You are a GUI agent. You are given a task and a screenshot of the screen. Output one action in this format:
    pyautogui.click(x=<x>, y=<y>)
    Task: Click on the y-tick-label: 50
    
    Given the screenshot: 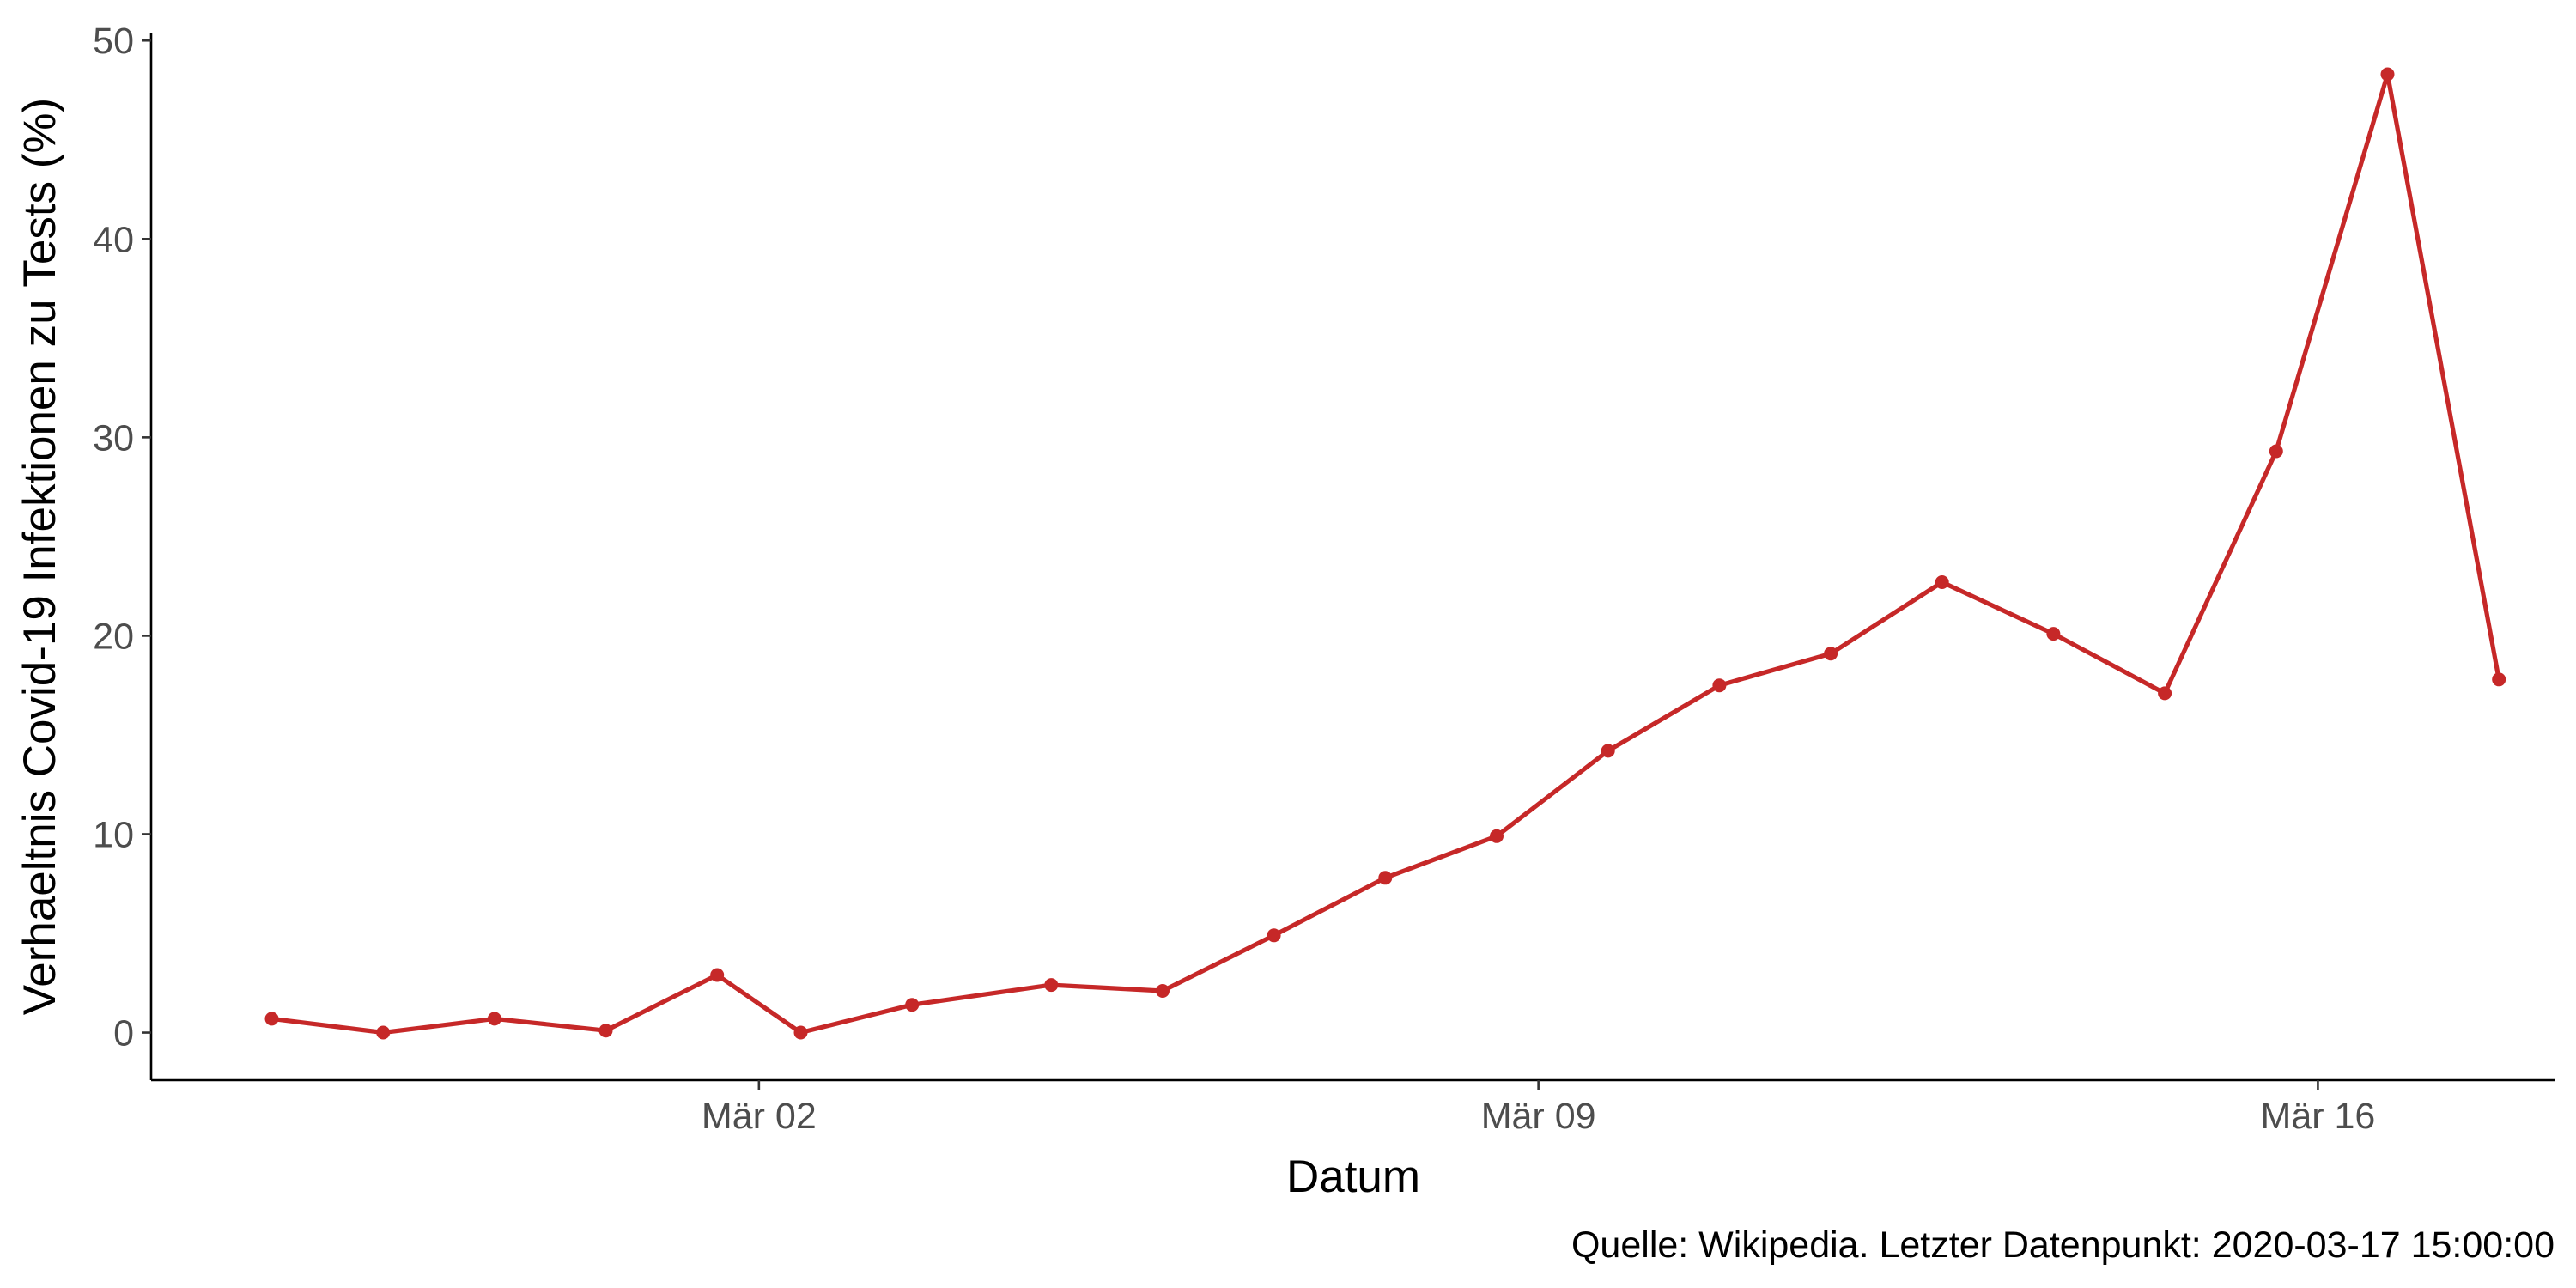 What is the action you would take?
    pyautogui.click(x=113, y=41)
    